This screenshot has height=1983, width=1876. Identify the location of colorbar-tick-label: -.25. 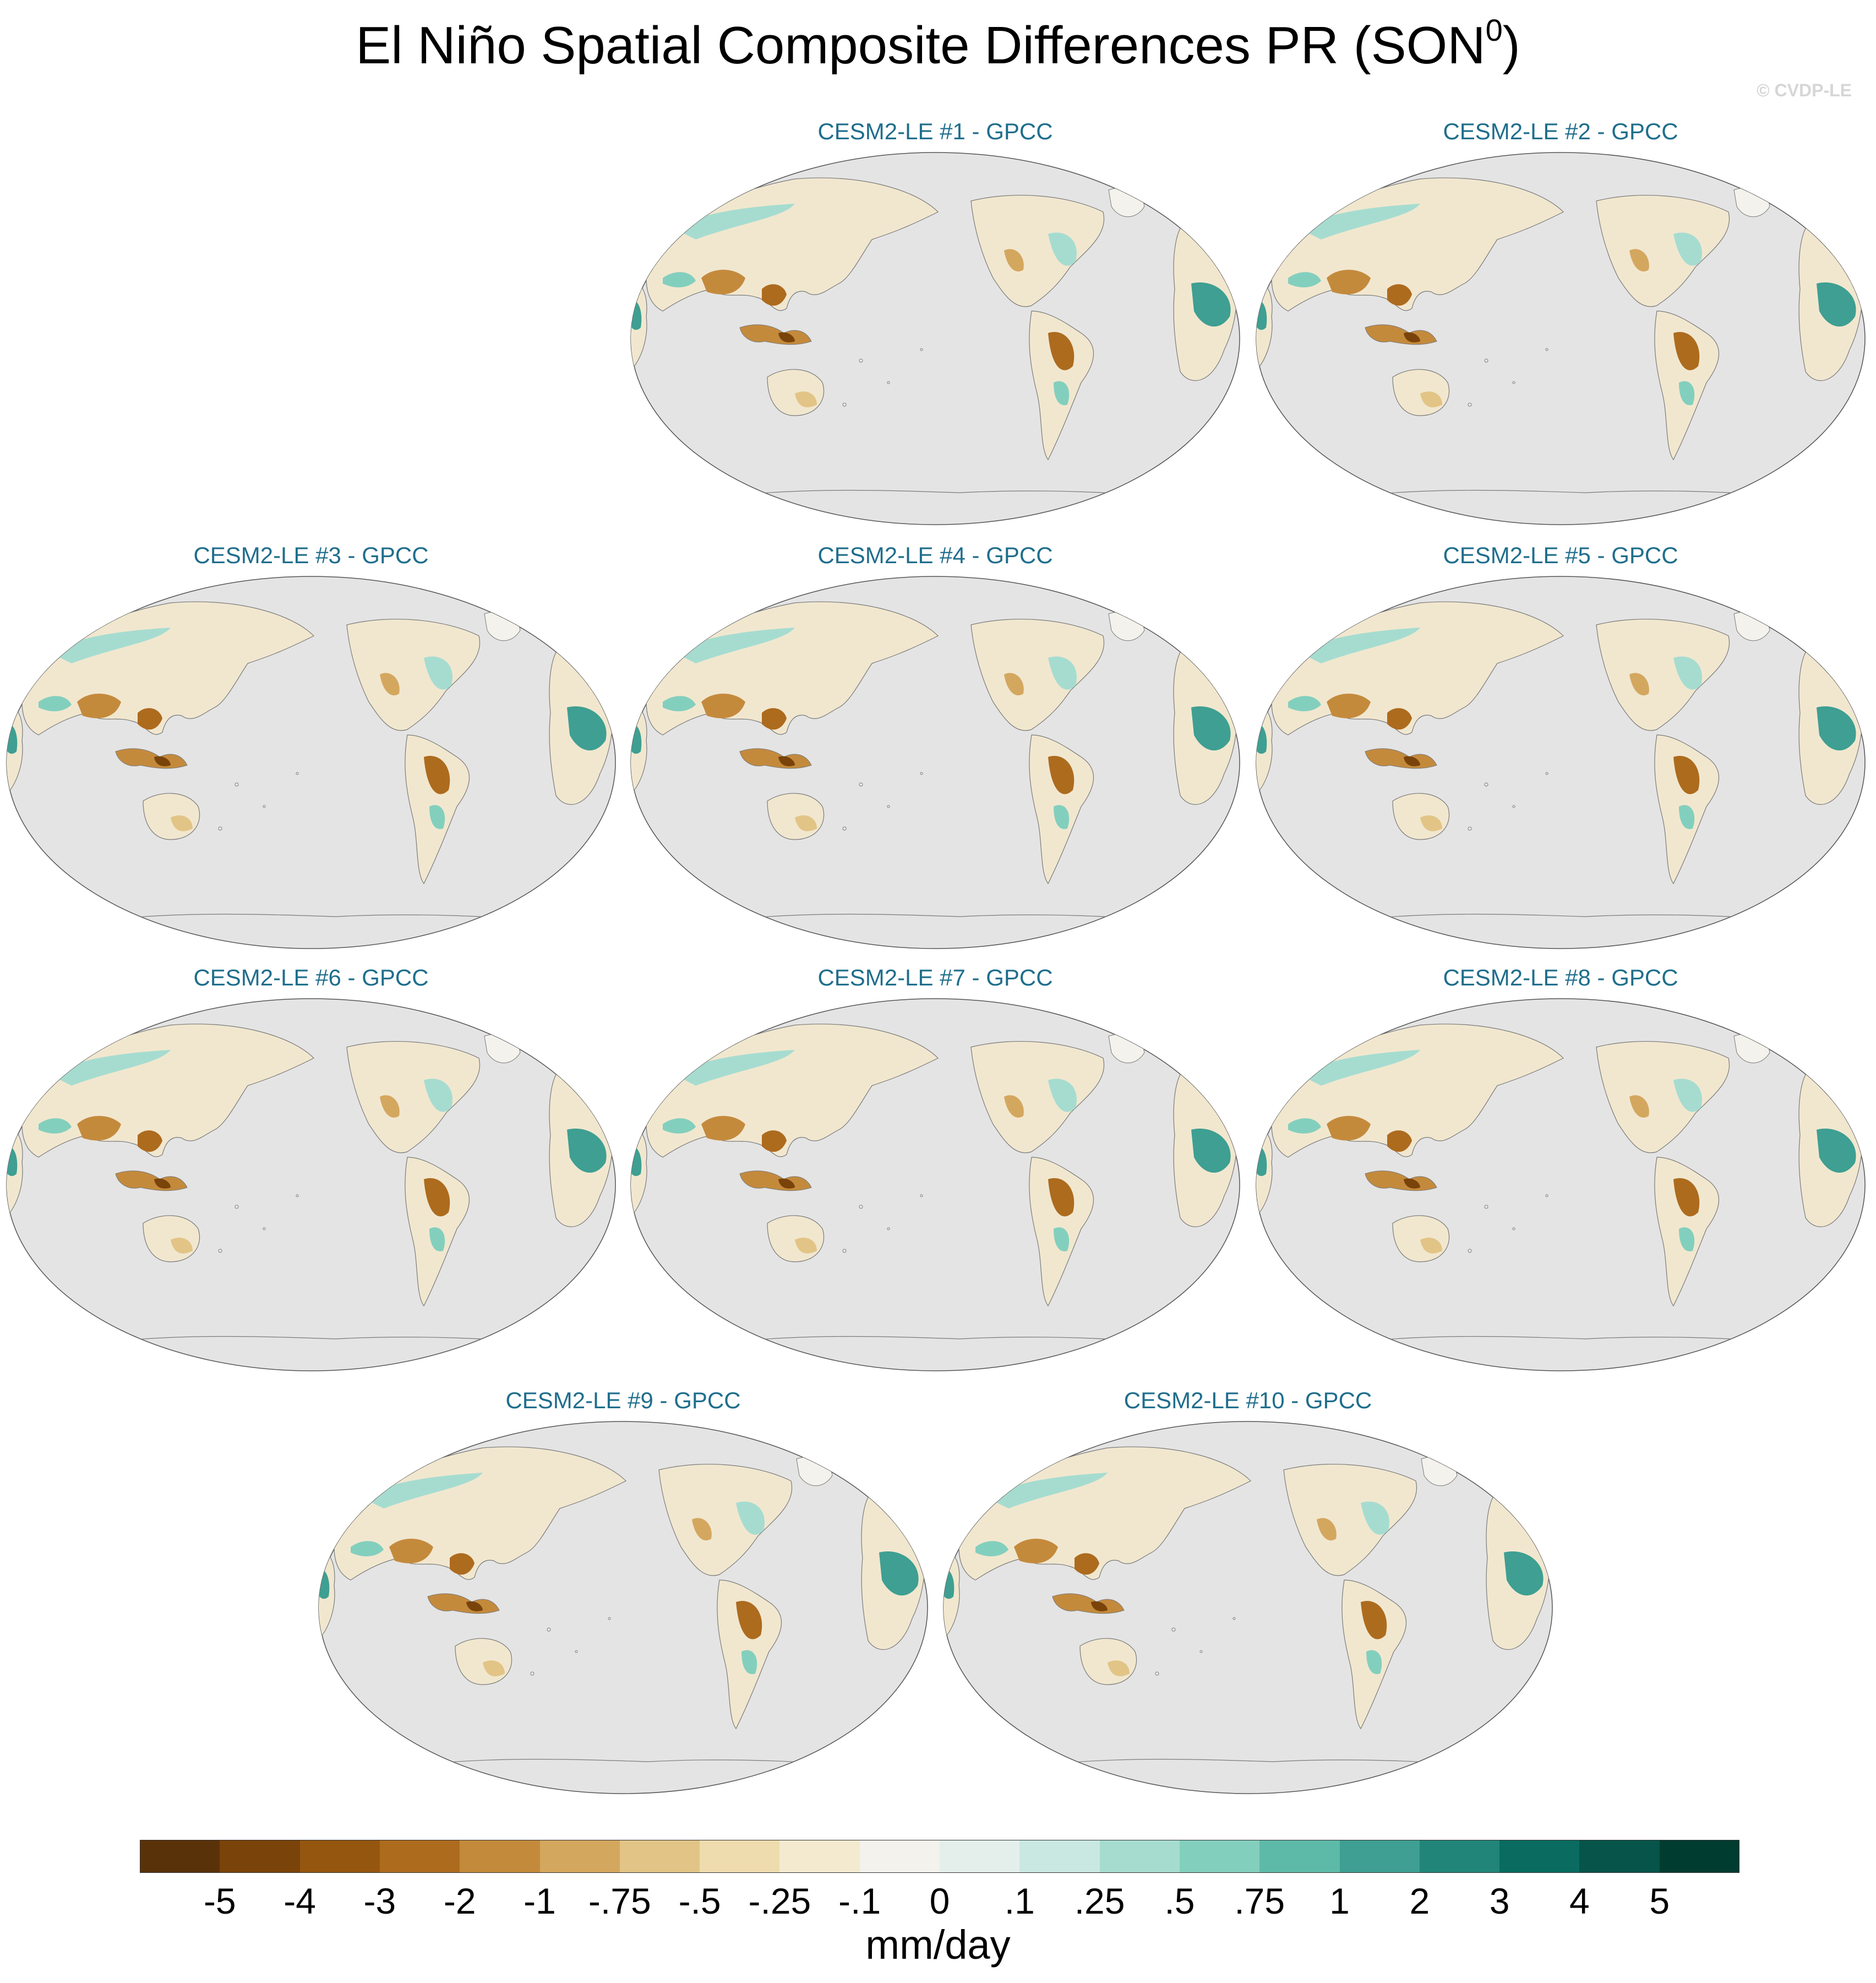
(780, 1901).